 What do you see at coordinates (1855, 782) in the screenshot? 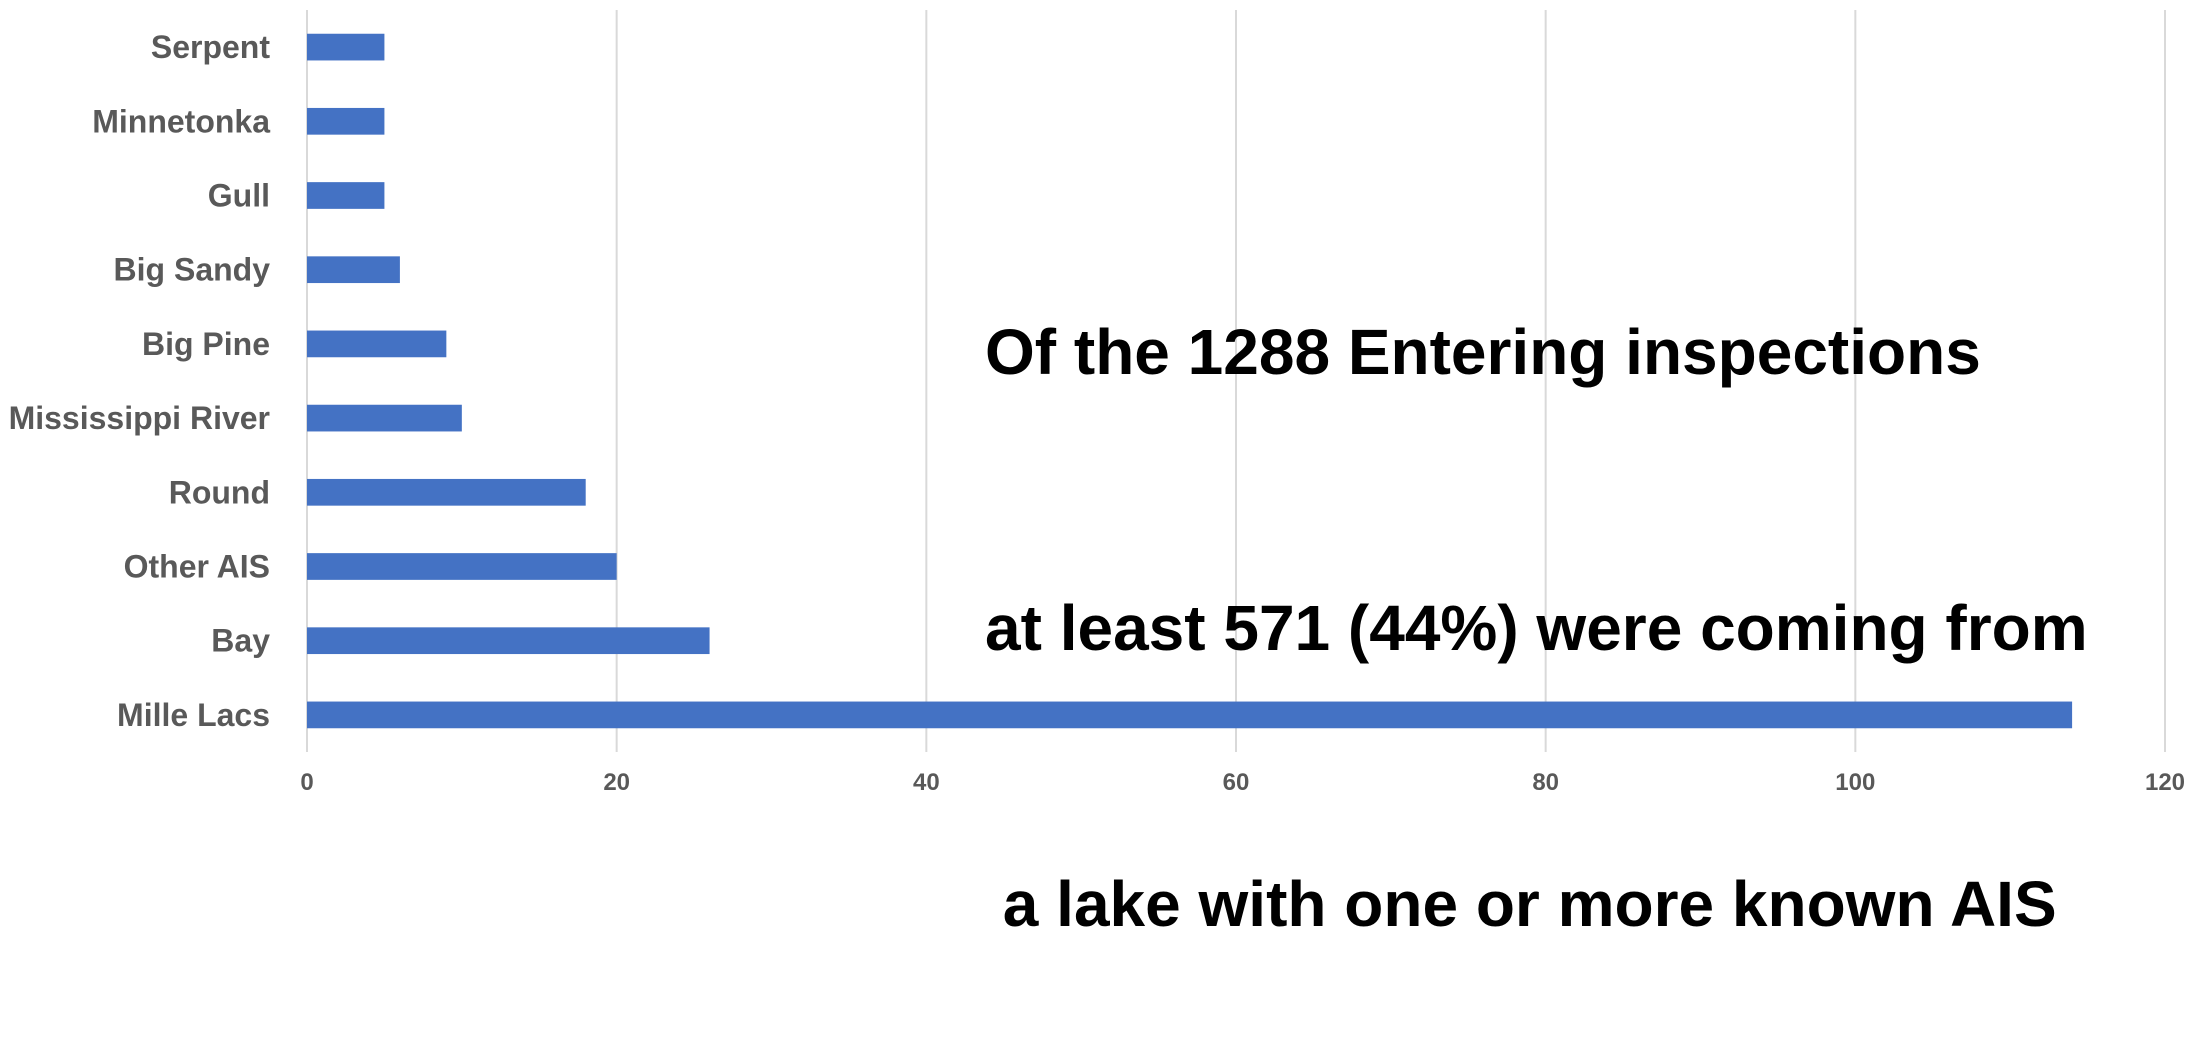
I see `x-tick-label: 100` at bounding box center [1855, 782].